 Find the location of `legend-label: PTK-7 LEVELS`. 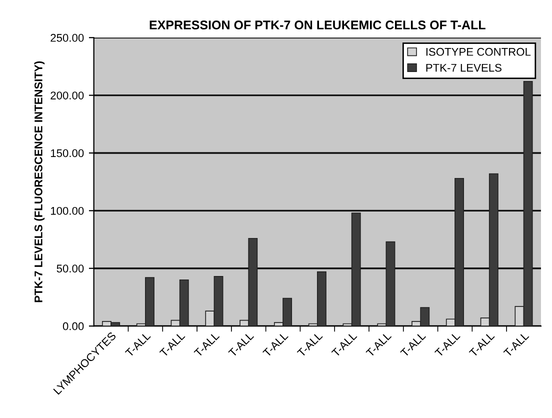

legend-label: PTK-7 LEVELS is located at coordinates (464, 68).